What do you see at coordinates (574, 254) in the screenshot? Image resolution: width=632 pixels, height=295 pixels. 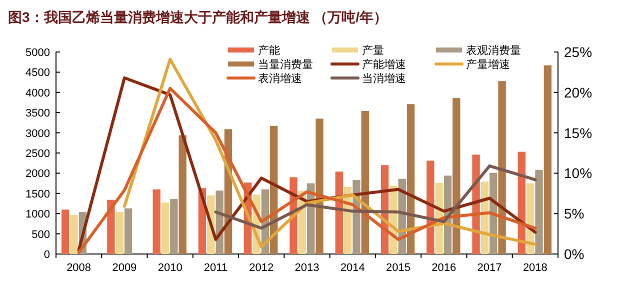 I see `y2-tick-label: 0%` at bounding box center [574, 254].